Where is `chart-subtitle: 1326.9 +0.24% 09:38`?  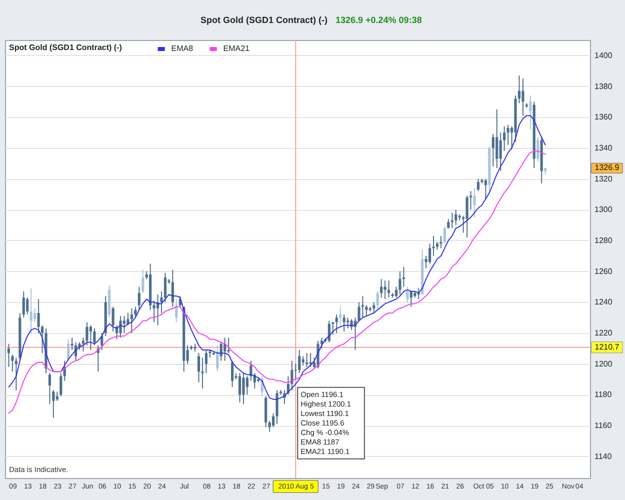 chart-subtitle: 1326.9 +0.24% 09:38 is located at coordinates (379, 20).